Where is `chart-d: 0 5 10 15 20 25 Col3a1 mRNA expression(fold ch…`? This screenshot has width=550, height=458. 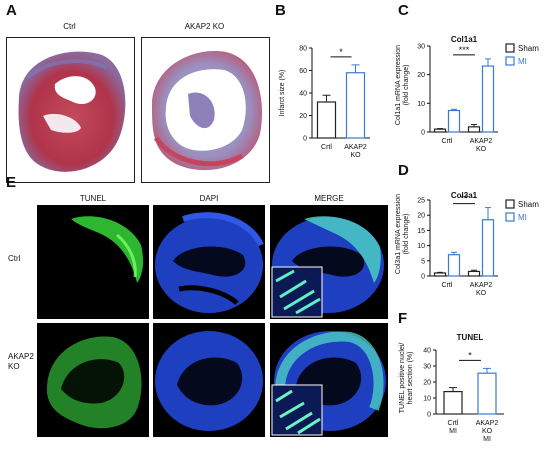 chart-d: 0 5 10 15 20 25 Col3a1 mRNA expression(fold ch… is located at coordinates (467, 244).